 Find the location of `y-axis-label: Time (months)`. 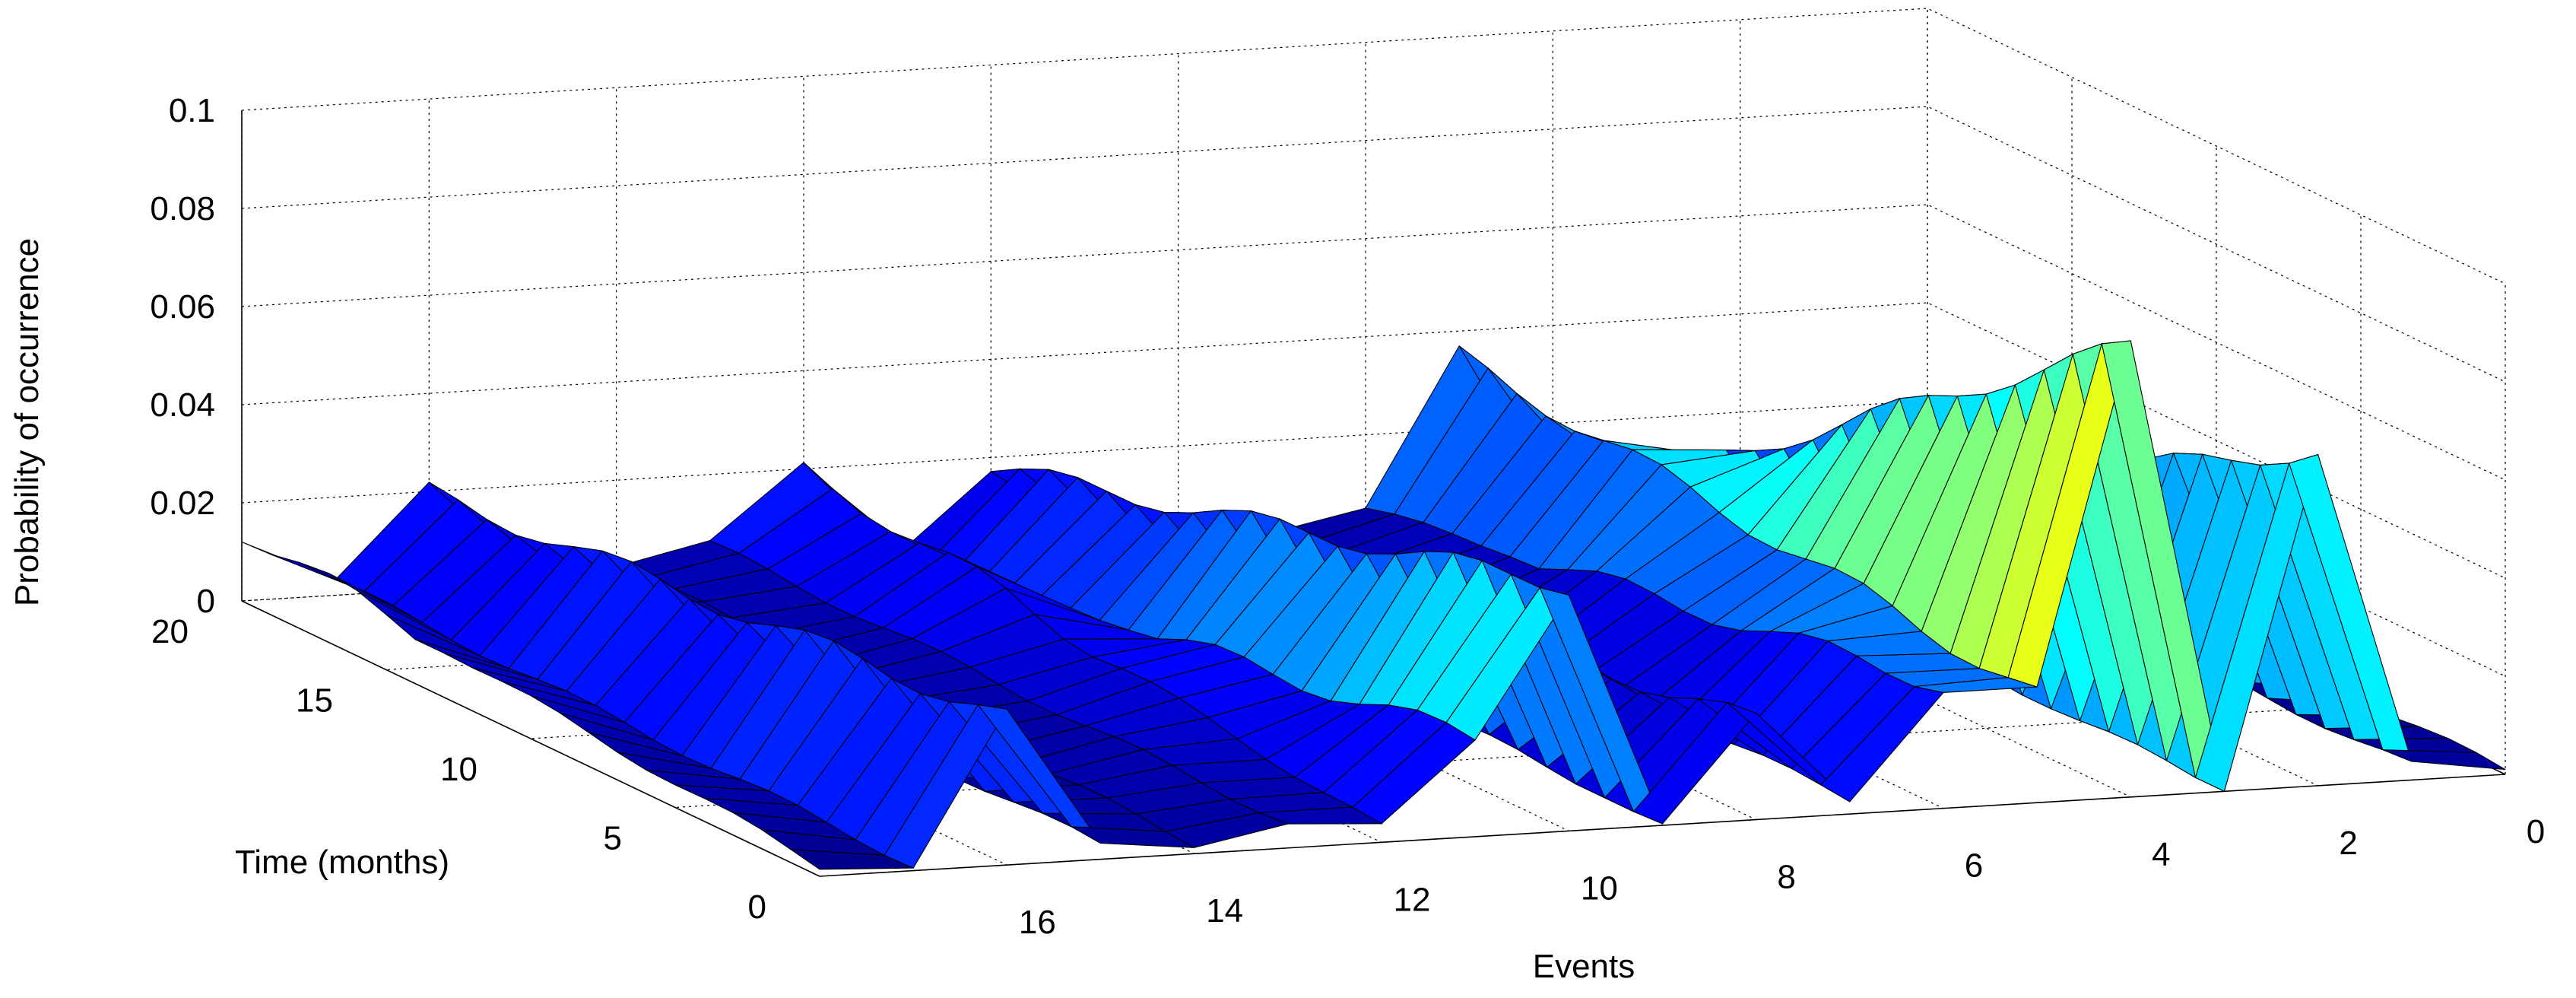

y-axis-label: Time (months) is located at coordinates (342, 862).